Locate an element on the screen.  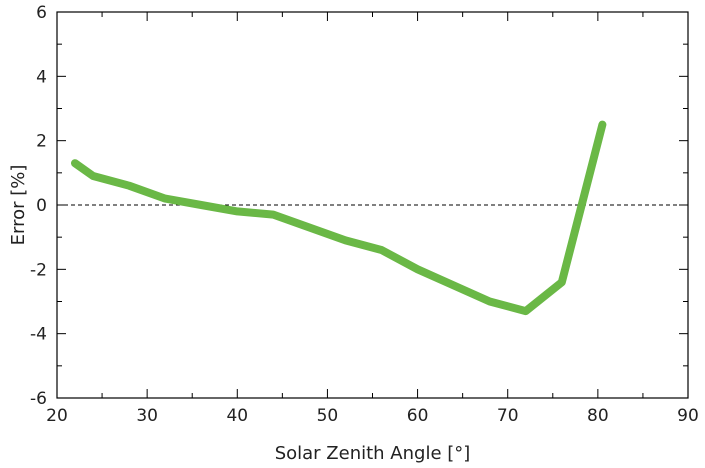
y-tick-label: -6 is located at coordinates (38, 399).